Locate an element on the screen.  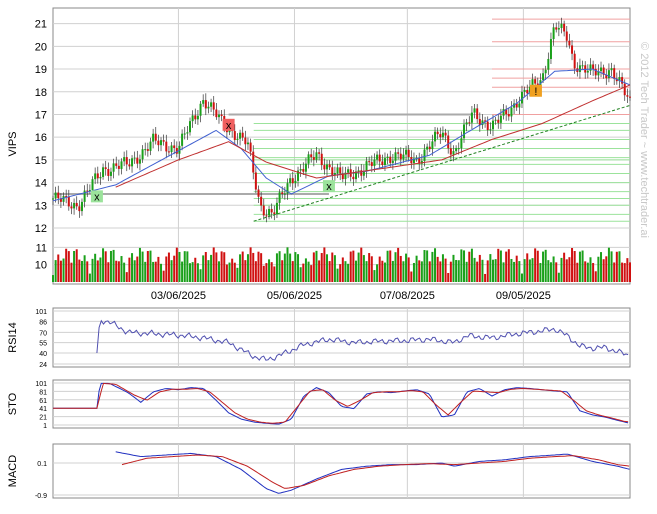
signal-marker-buy is located at coordinates (328, 186).